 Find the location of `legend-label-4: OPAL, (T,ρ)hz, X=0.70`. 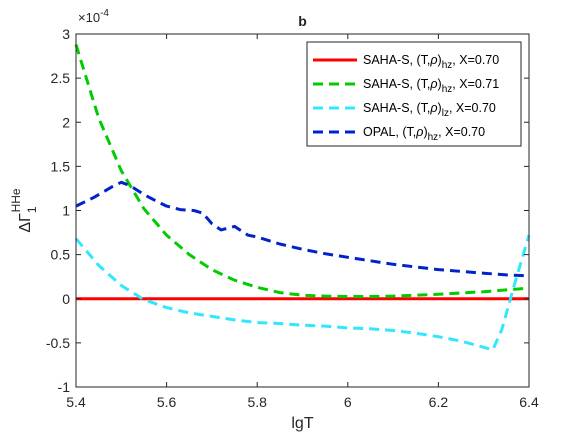

legend-label-4: OPAL, (T,ρ)hz, X=0.70 is located at coordinates (424, 134).